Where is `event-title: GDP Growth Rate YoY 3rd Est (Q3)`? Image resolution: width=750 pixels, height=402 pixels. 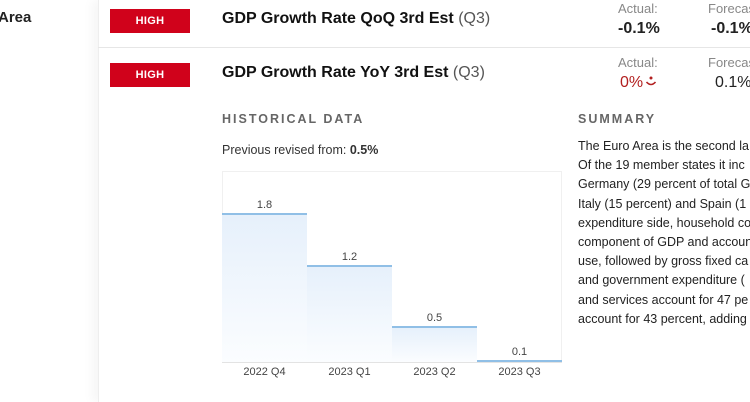
event-title: GDP Growth Rate YoY 3rd Est (Q3) is located at coordinates (353, 73).